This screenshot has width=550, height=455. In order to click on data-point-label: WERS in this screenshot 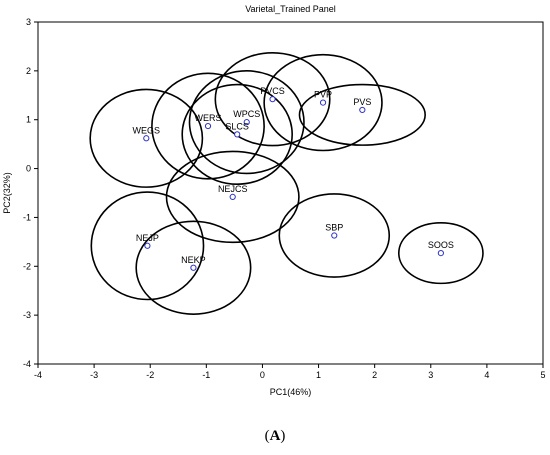, I will do `click(208, 118)`.